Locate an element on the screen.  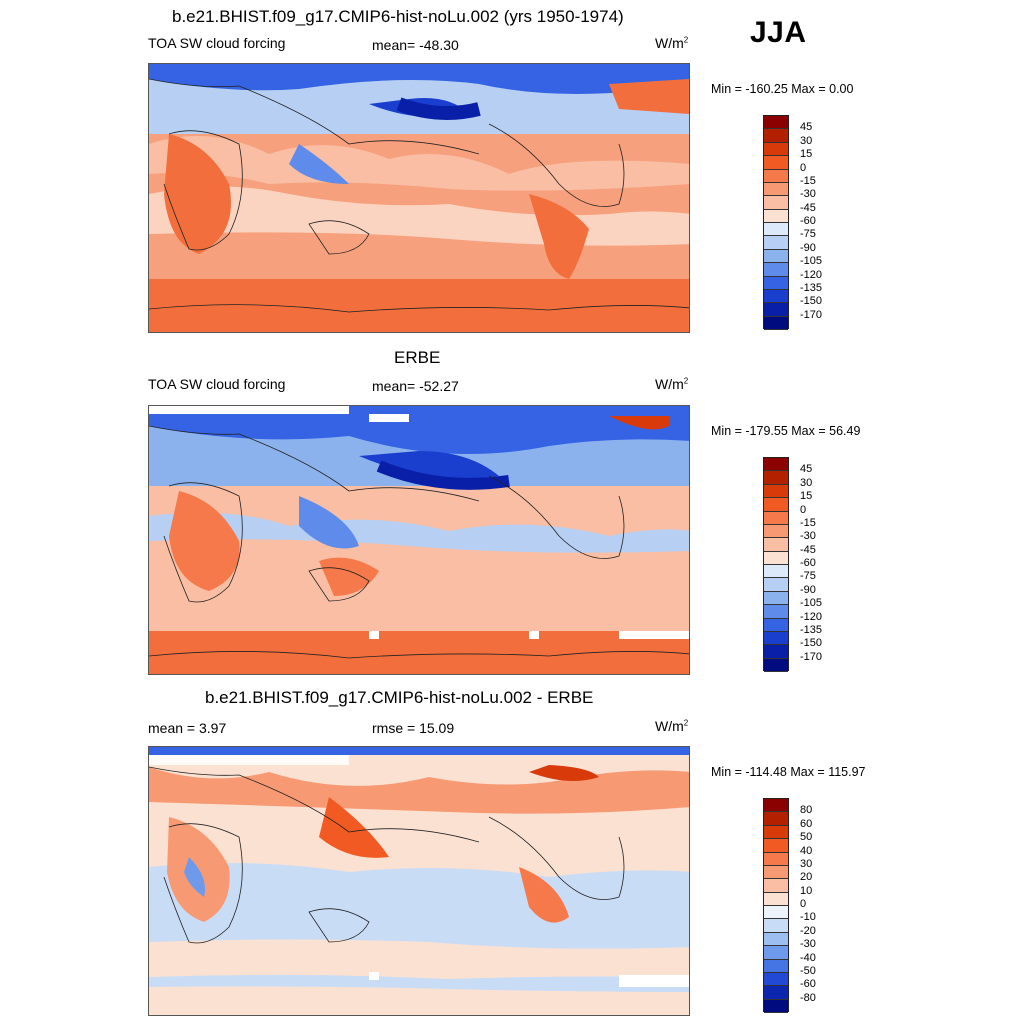
panel1-minmax: Min = -160.25 Max = 0.00 is located at coordinates (782, 89).